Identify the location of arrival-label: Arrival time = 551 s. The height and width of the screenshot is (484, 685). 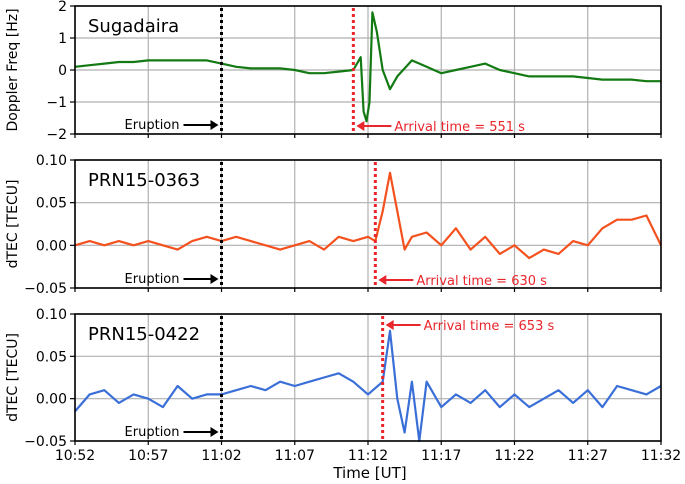
(459, 127).